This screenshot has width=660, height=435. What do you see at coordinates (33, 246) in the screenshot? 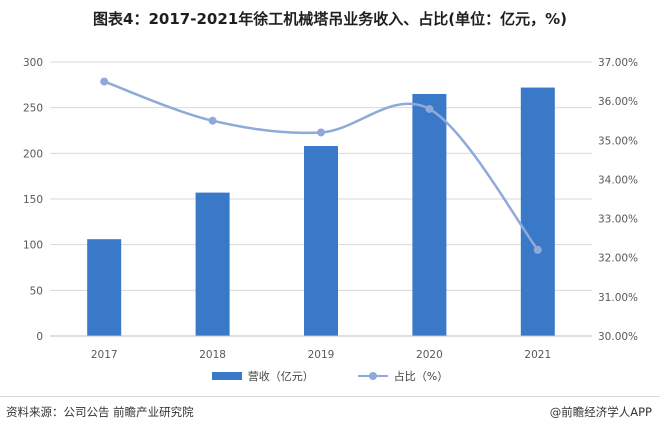
I see `y-left-tick-label: 100` at bounding box center [33, 246].